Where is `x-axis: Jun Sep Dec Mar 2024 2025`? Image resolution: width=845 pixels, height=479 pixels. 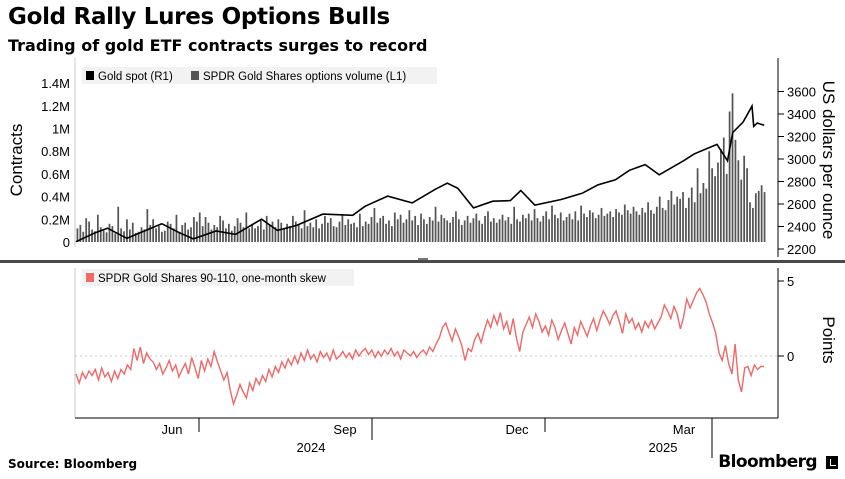 x-axis: Jun Sep Dec Mar 2024 2025 is located at coordinates (437, 438).